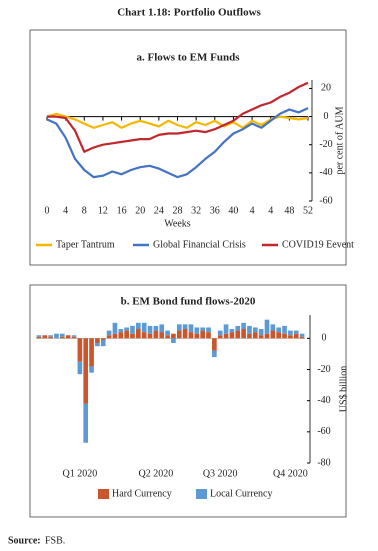  What do you see at coordinates (140, 210) in the screenshot?
I see `x-tick-label: 20` at bounding box center [140, 210].